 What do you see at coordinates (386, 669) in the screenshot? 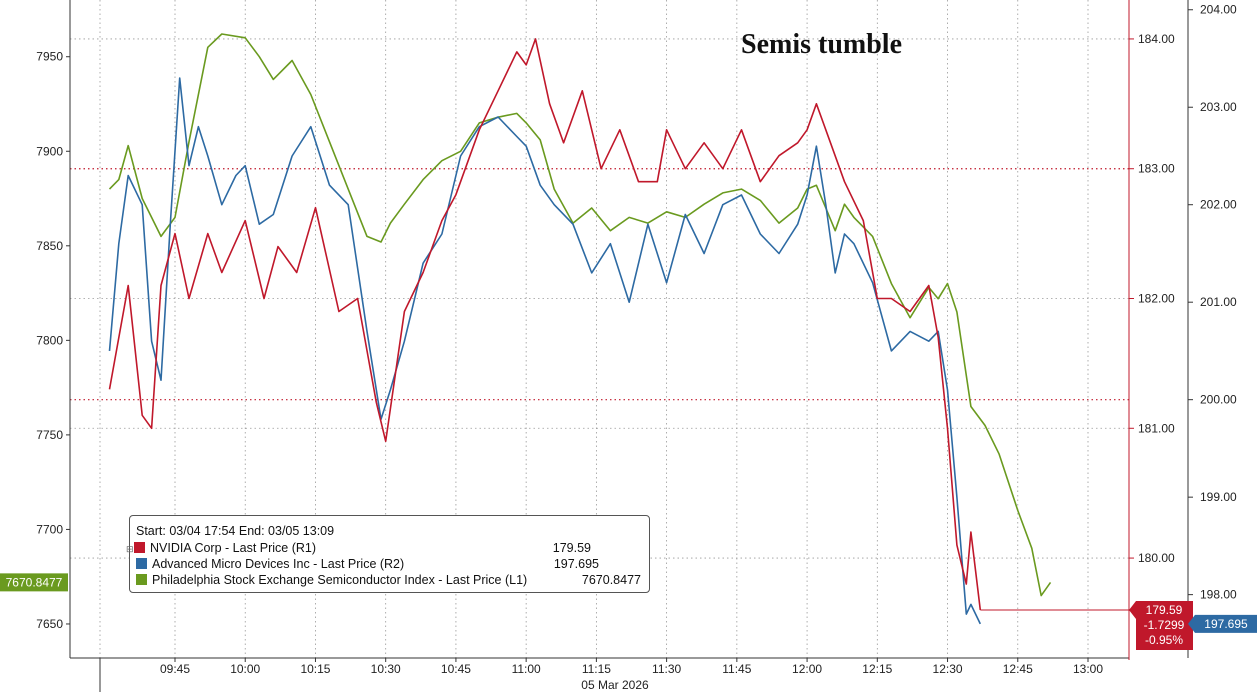
I see `x-tick-label: 10:30` at bounding box center [386, 669].